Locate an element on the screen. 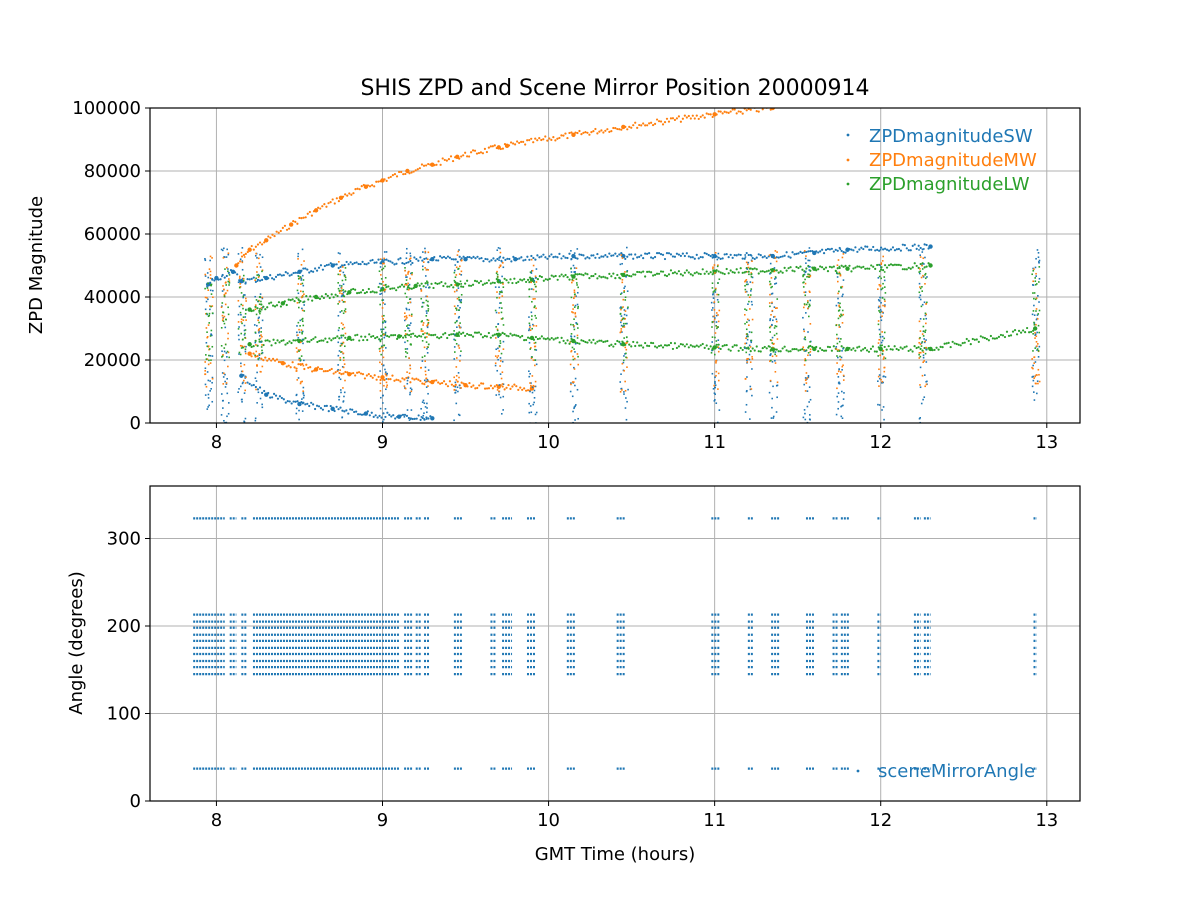 Image resolution: width=1200 pixels, height=900 pixels. angle-legend: sceneMirrorAngle is located at coordinates (945, 771).